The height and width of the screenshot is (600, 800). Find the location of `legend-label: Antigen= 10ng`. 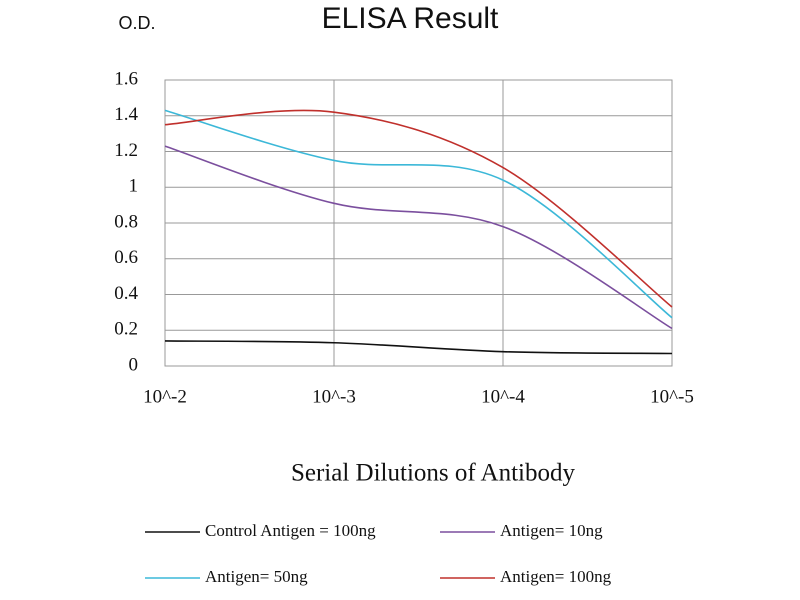

legend-label: Antigen= 10ng is located at coordinates (551, 530).